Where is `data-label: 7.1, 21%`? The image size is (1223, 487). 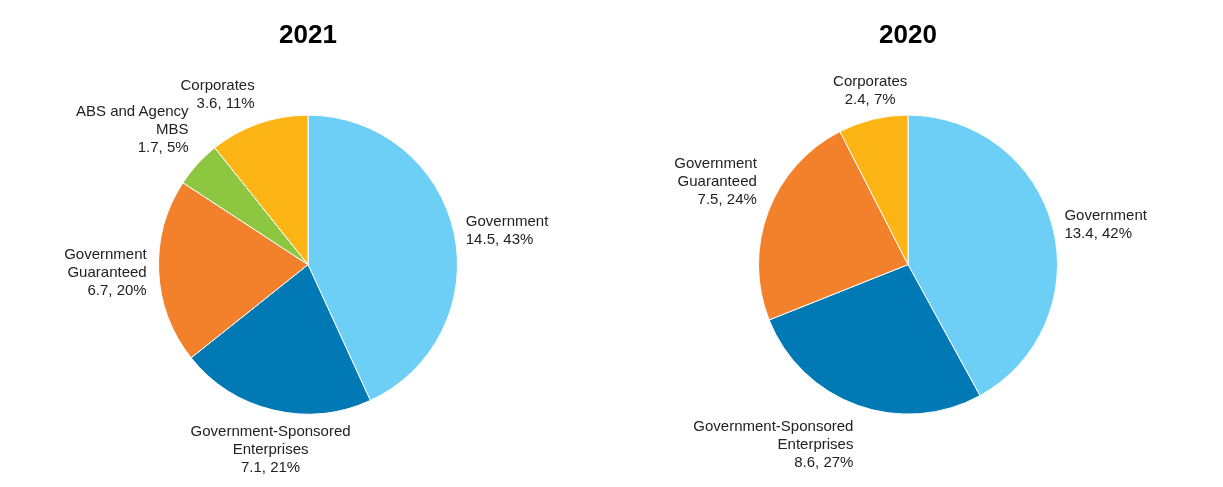
data-label: 7.1, 21% is located at coordinates (270, 466).